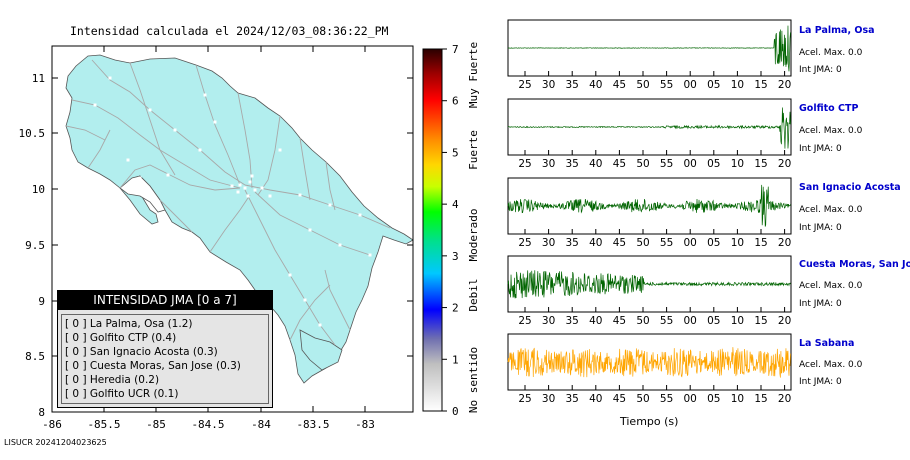 The width and height of the screenshot is (910, 460). Describe the element at coordinates (321, 350) in the screenshot. I see `osa-peninsula` at that location.